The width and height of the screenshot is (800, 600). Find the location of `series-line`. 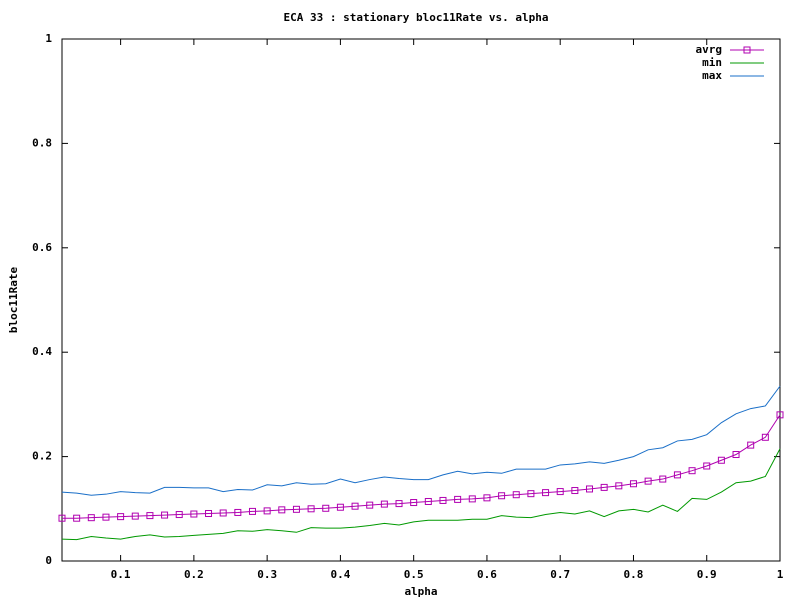

series-line is located at coordinates (421, 494).